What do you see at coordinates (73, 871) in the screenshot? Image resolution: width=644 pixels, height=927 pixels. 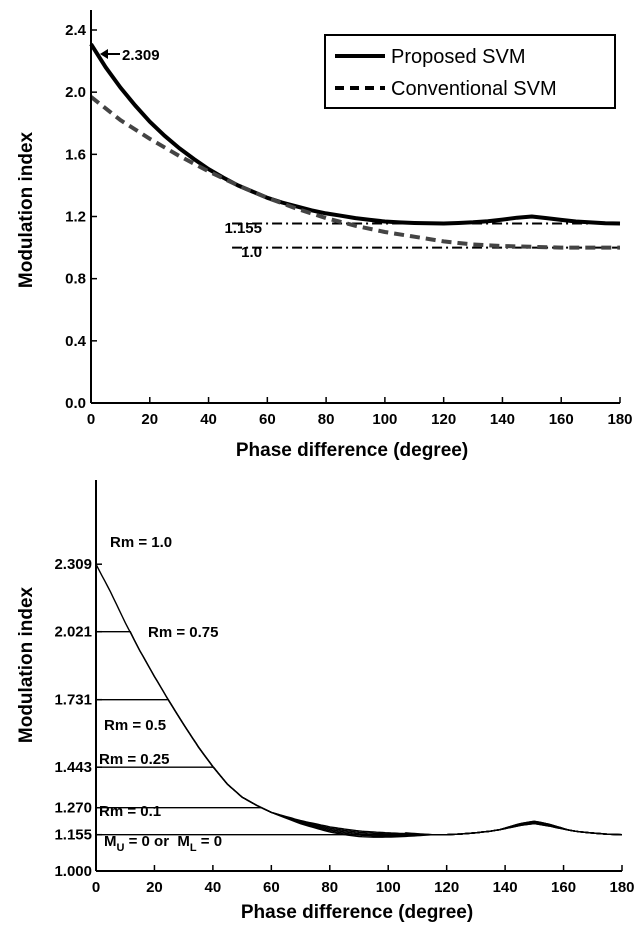 I see `y-tick-label: 1.000` at bounding box center [73, 871].